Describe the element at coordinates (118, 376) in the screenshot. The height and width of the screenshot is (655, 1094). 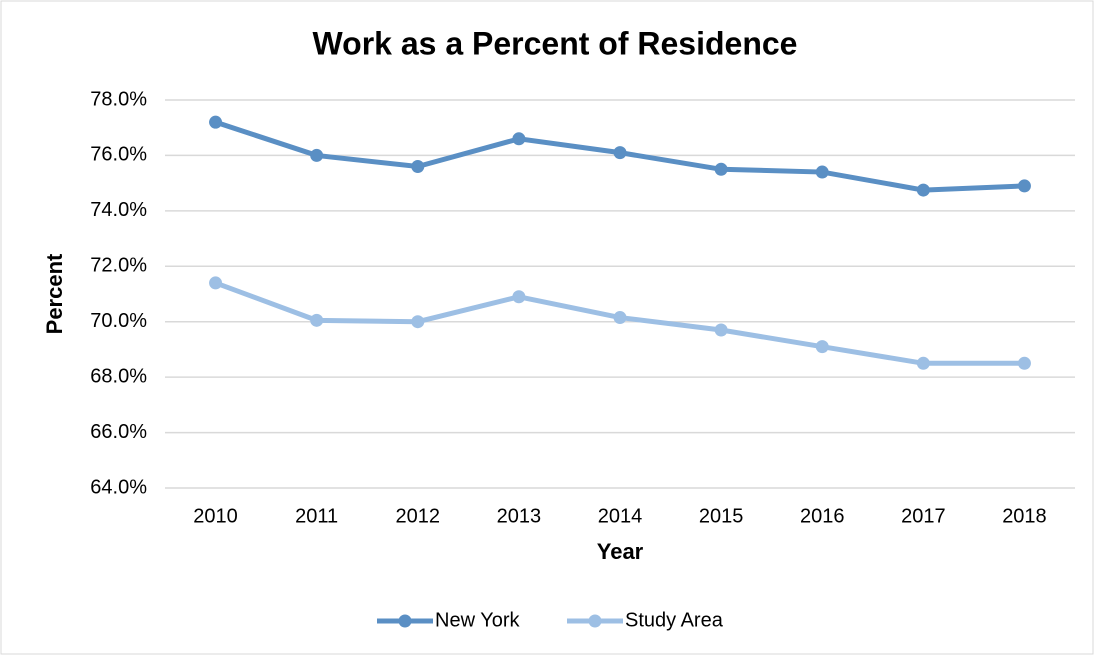
I see `y-tick-label: 68.0%` at that location.